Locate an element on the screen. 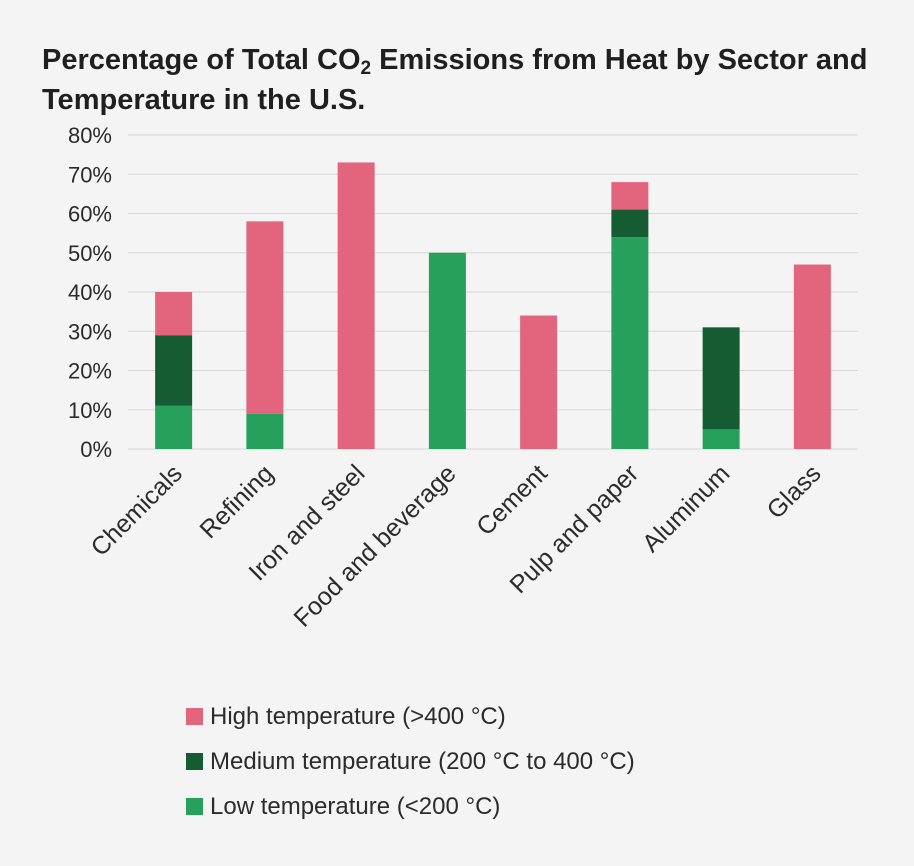 This screenshot has width=914, height=866. y-tick-label-40: 40% is located at coordinates (90, 292).